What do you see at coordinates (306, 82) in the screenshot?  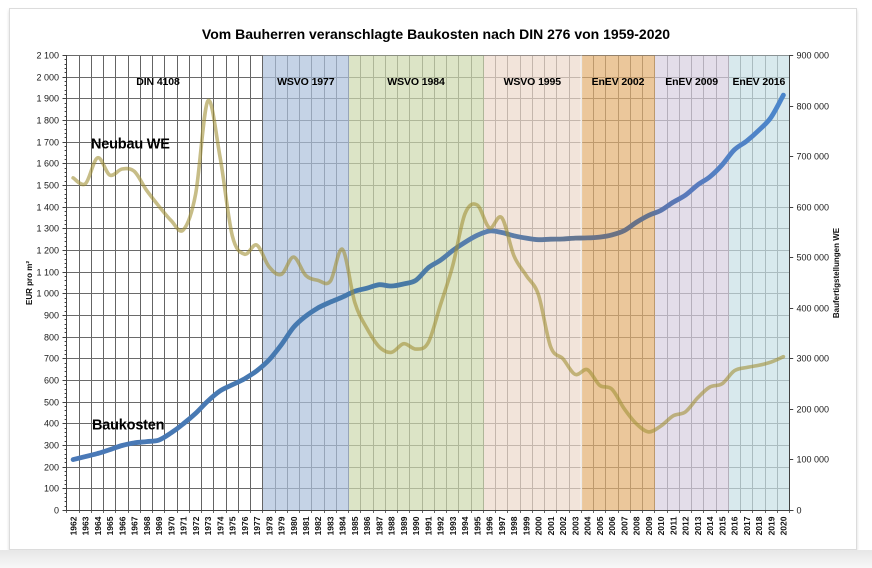 I see `svg-text: WSVO 1977` at bounding box center [306, 82].